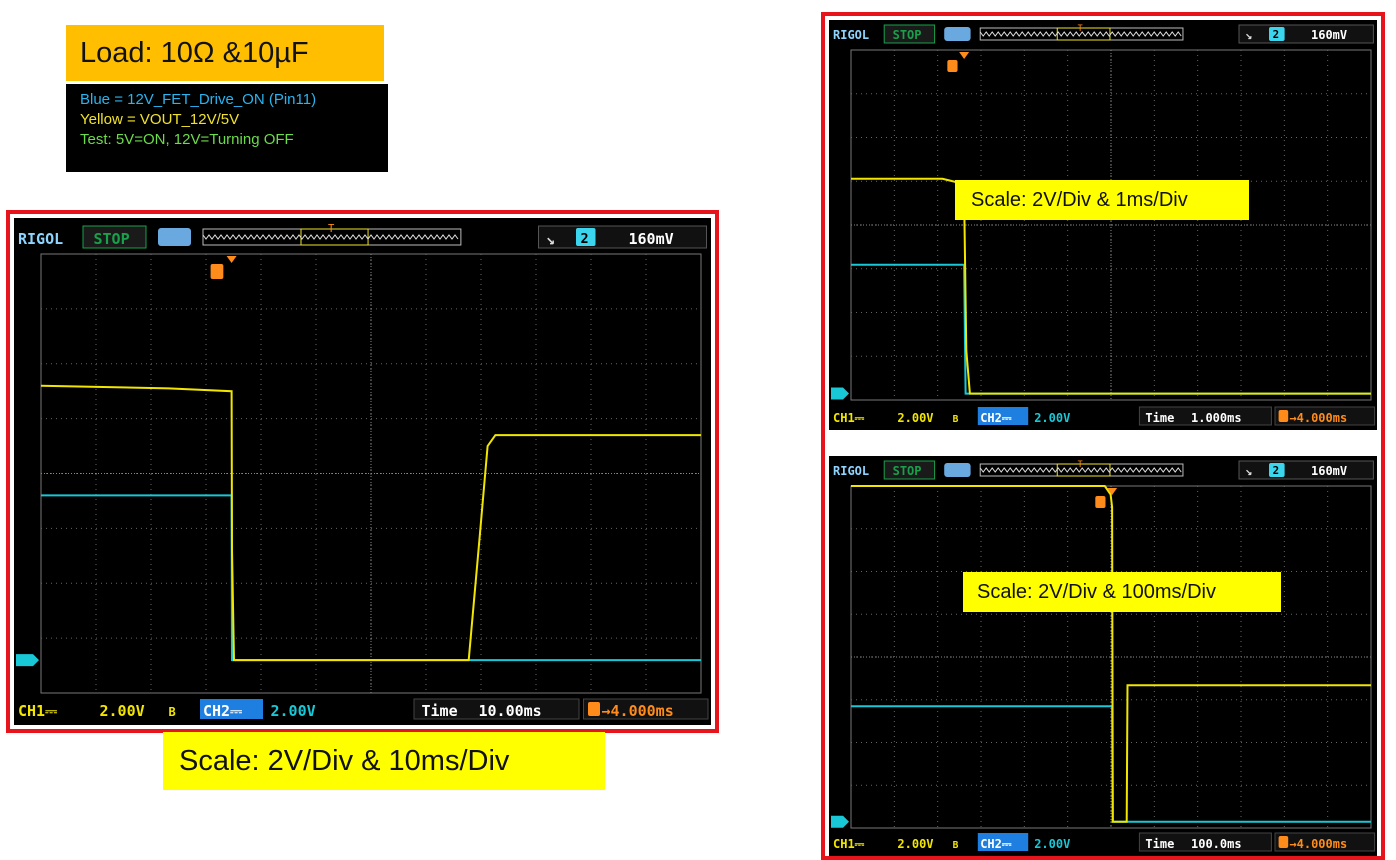  I want to click on legend-line-test: Test: 5V=ON, 12V=Turning OFF, so click(187, 139).